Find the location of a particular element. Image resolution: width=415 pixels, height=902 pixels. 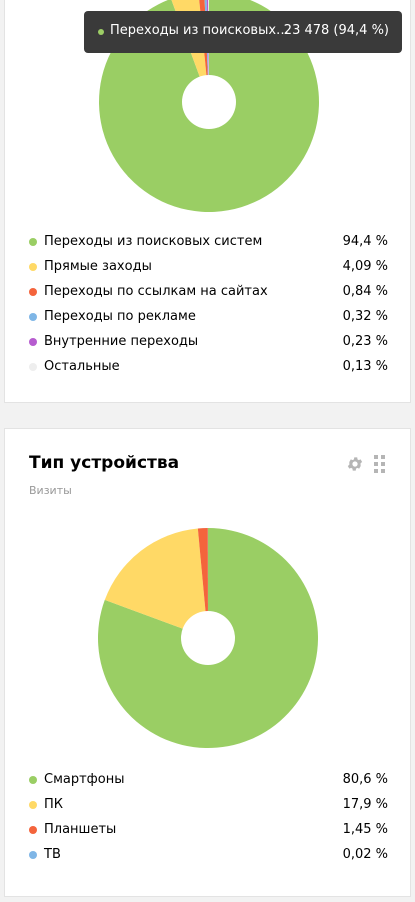

tooltip-dot is located at coordinates (101, 32).